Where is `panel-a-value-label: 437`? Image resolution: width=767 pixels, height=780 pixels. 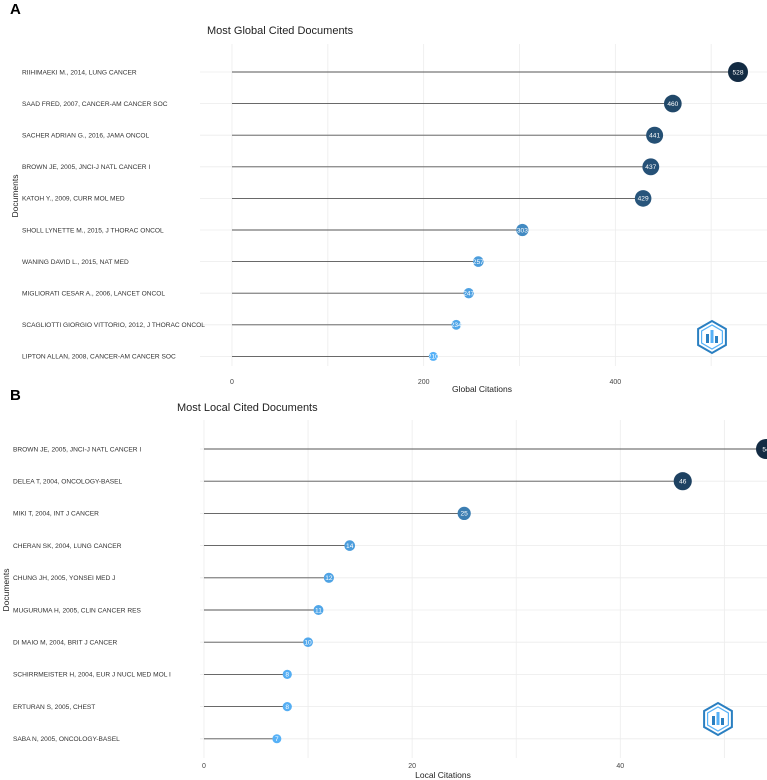
panel-a-value-label: 437 is located at coordinates (650, 167).